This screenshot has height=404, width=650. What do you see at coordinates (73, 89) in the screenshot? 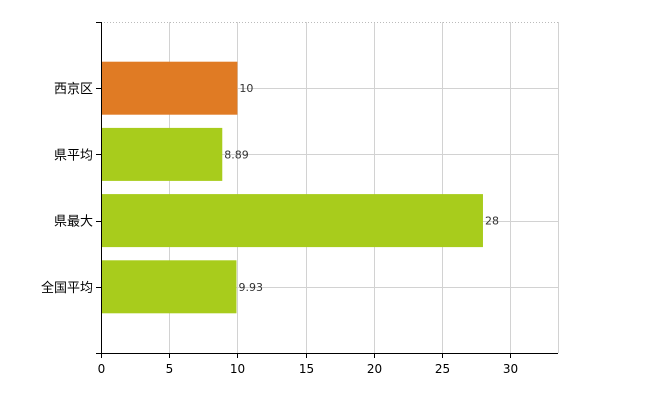
I see `y-tick-label: 西京区` at bounding box center [73, 89].